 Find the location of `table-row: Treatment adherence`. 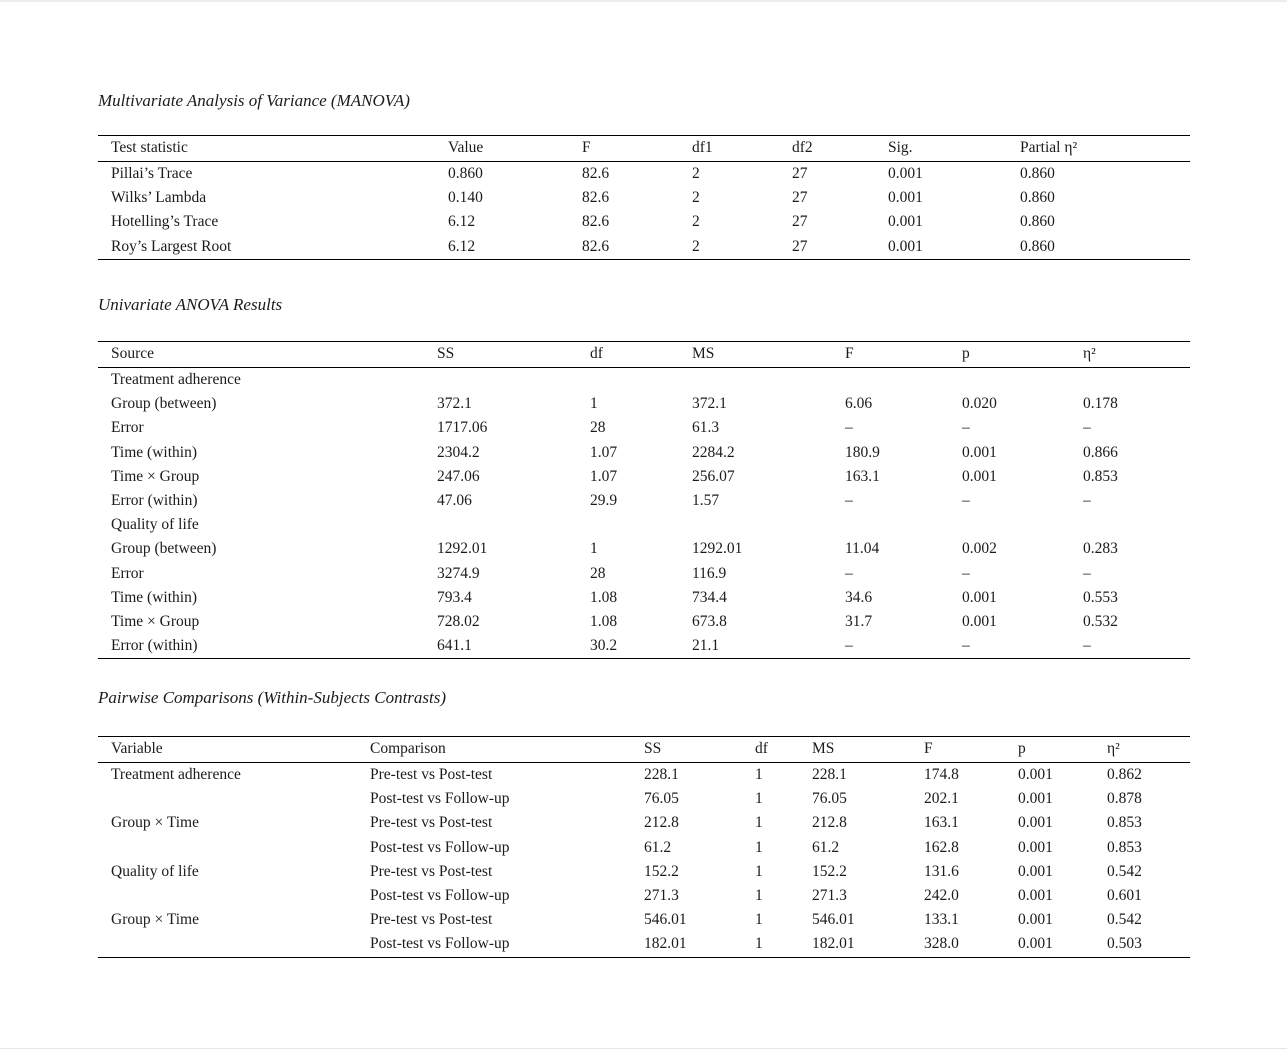

table-row: Treatment adherence is located at coordinates (644, 380).